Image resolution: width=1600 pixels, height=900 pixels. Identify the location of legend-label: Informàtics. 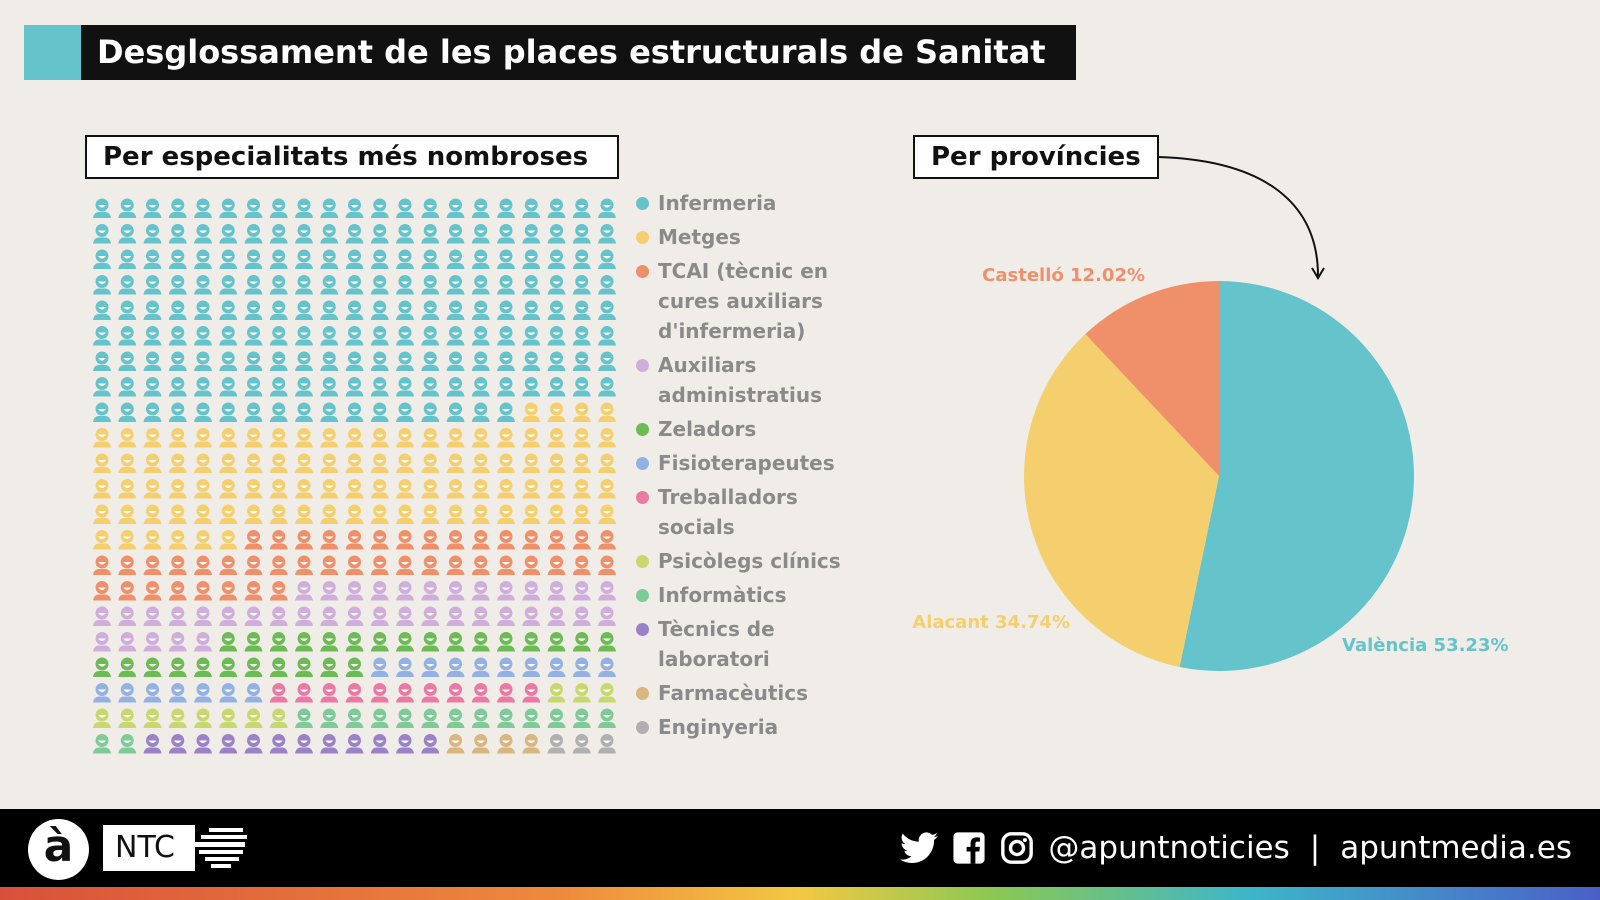
(722, 595).